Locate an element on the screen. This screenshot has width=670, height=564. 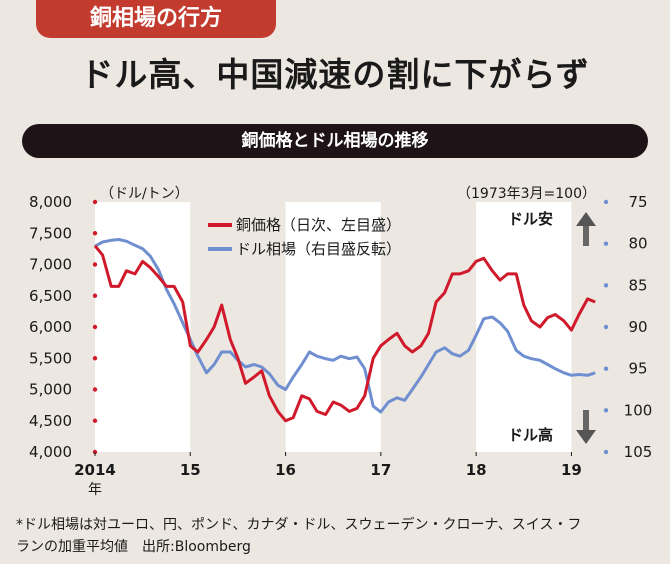
right-tick-label: 75 is located at coordinates (637, 202).